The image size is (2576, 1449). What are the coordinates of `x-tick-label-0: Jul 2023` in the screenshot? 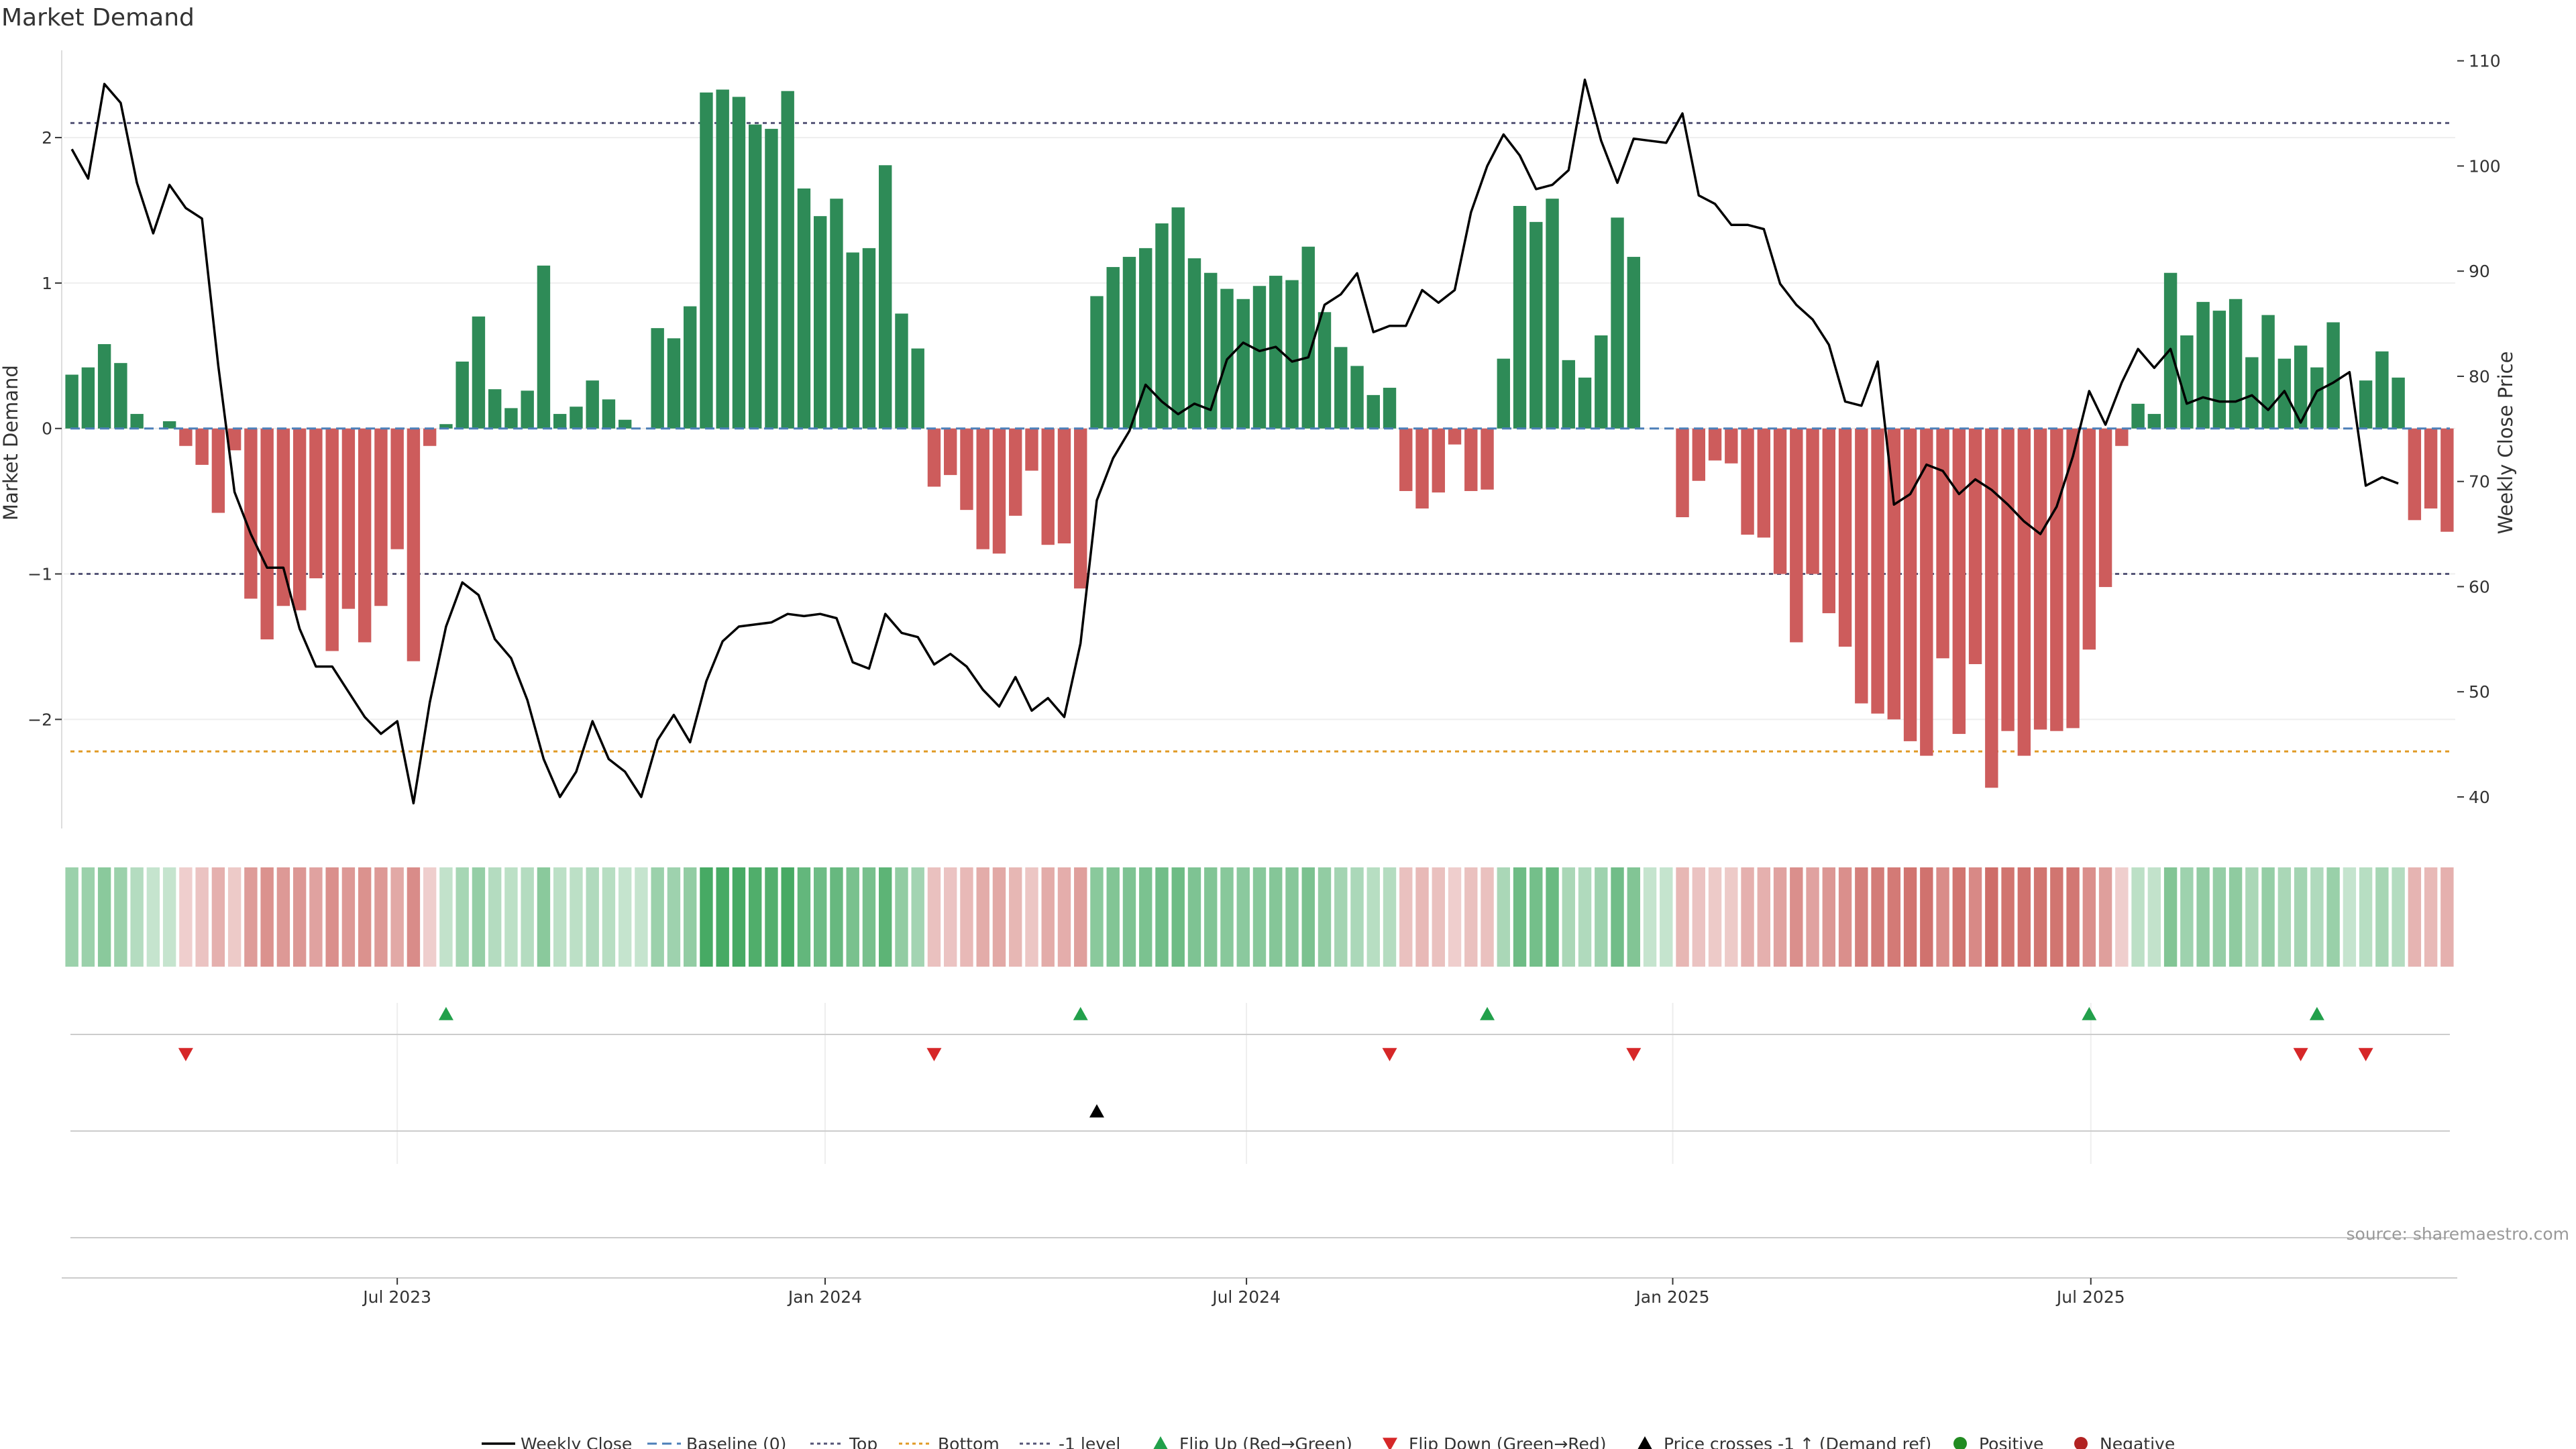 It's located at (396, 1297).